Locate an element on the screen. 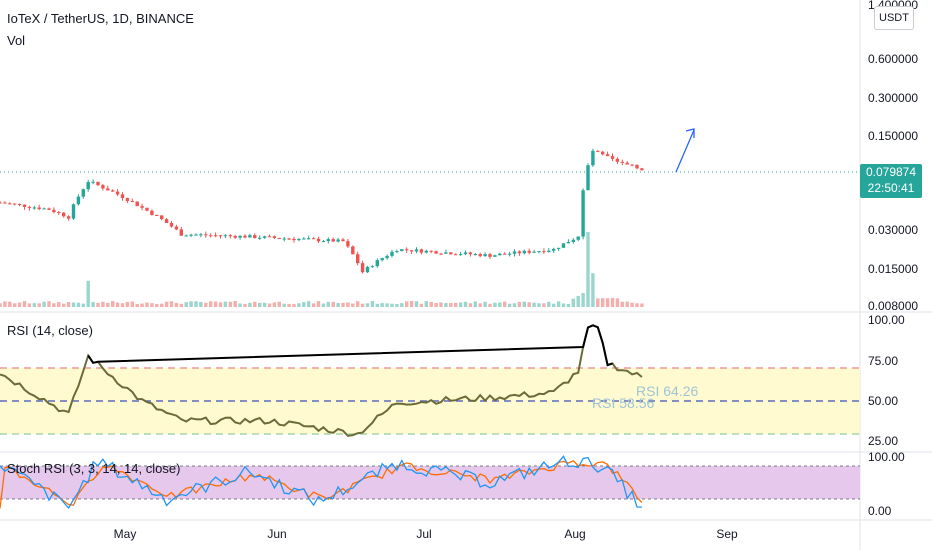 The height and width of the screenshot is (550, 932). projection-arrow is located at coordinates (685, 150).